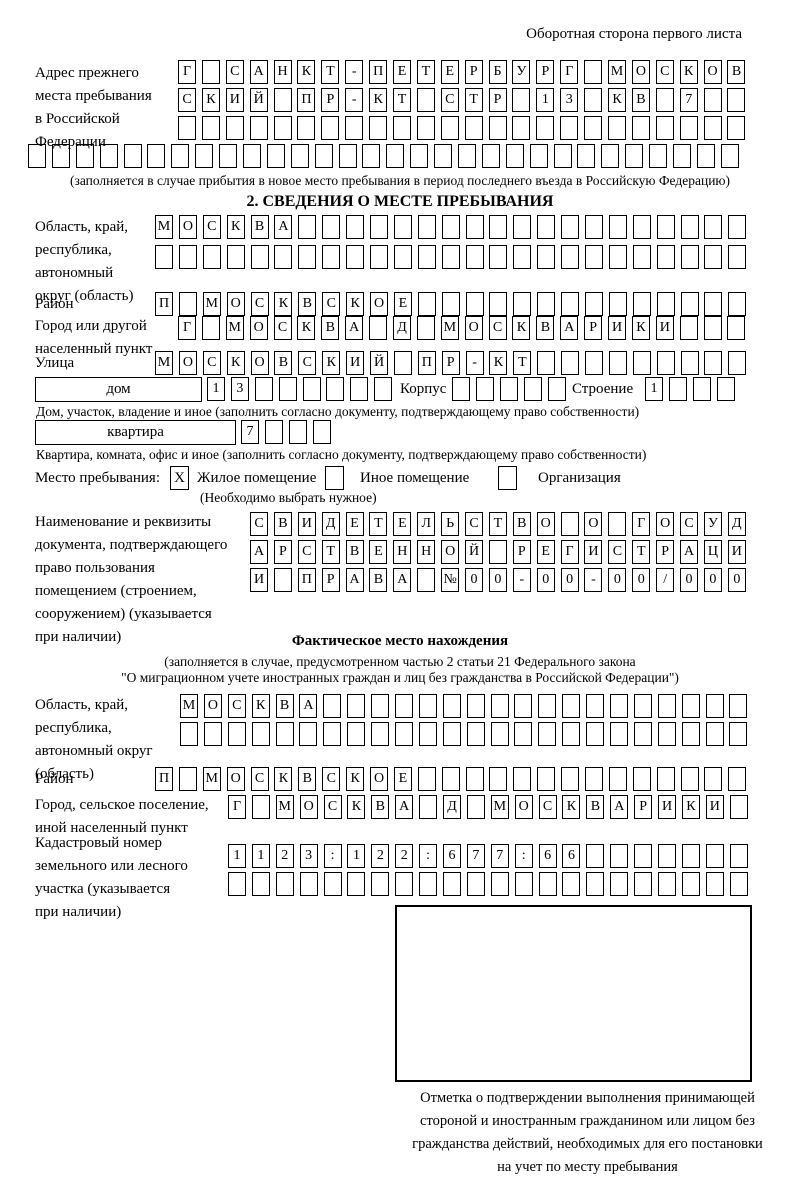 The image size is (800, 1180). What do you see at coordinates (573, 993) in the screenshot?
I see `confirmation-stamp-box` at bounding box center [573, 993].